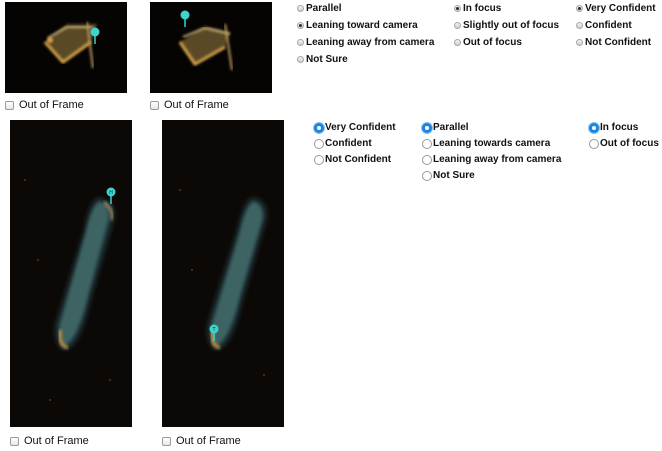 The width and height of the screenshot is (662, 451). I want to click on radio-label: Slightly out of focus, so click(511, 25).